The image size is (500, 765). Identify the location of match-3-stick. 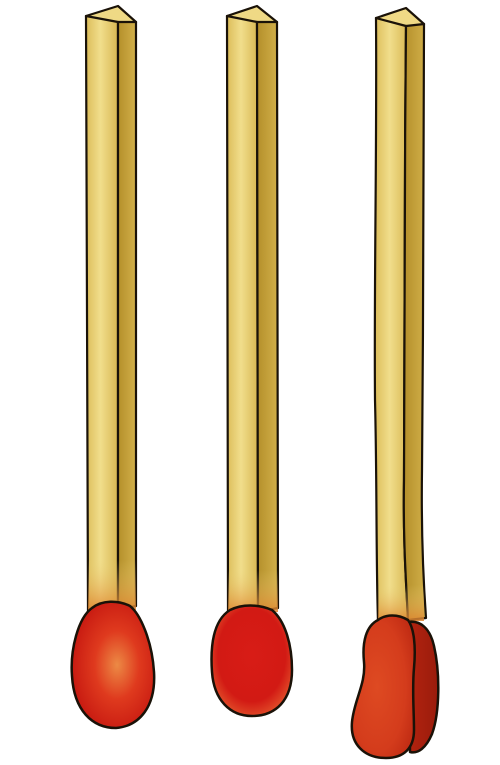
(400, 315).